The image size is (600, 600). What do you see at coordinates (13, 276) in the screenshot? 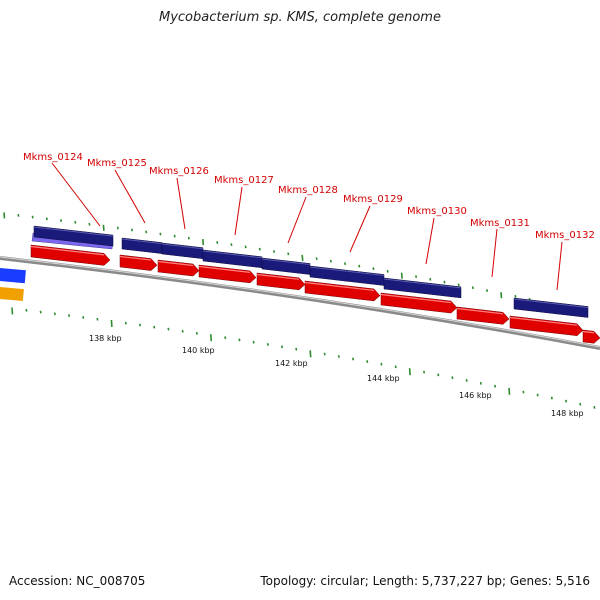
I see `left-blue-feature` at bounding box center [13, 276].